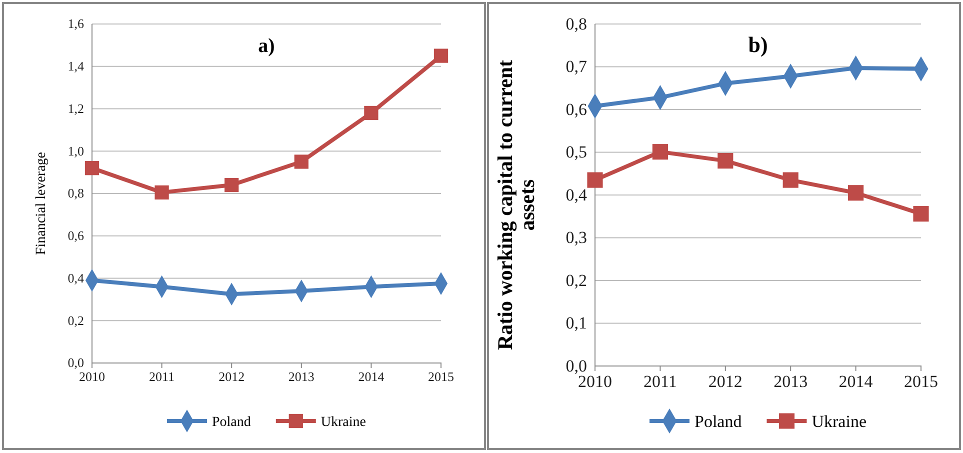 Image resolution: width=963 pixels, height=453 pixels. What do you see at coordinates (92, 376) in the screenshot?
I see `x-tick-label: 2010` at bounding box center [92, 376].